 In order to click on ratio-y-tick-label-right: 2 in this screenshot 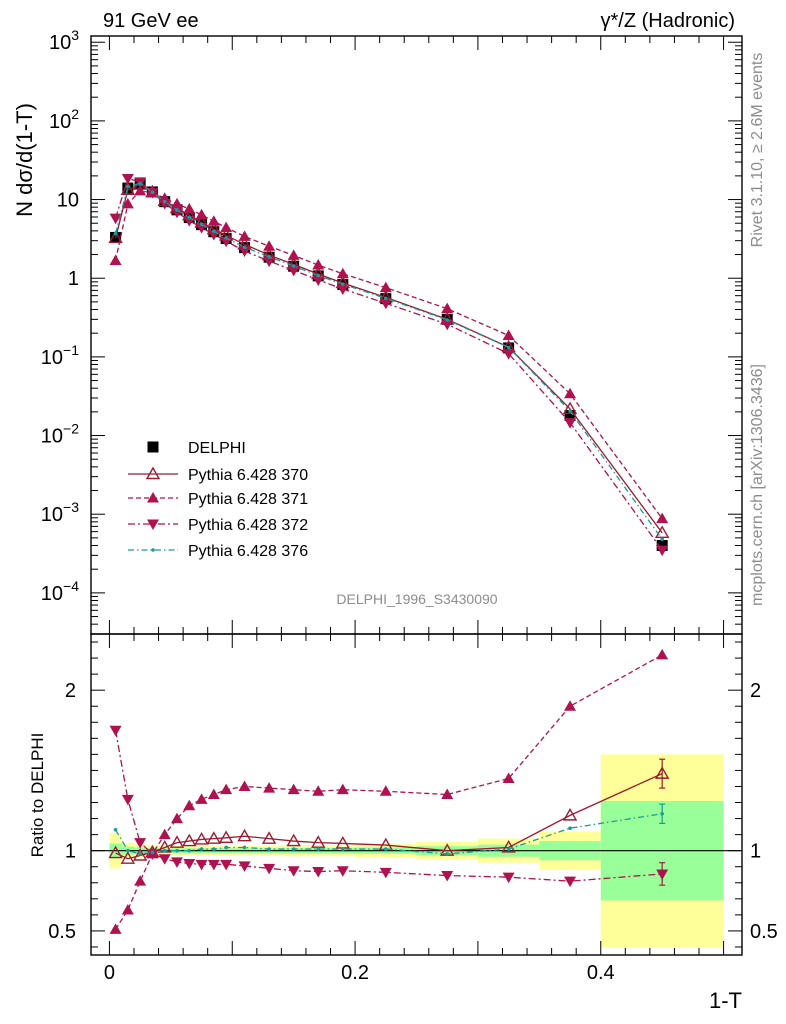, I will do `click(755, 691)`.